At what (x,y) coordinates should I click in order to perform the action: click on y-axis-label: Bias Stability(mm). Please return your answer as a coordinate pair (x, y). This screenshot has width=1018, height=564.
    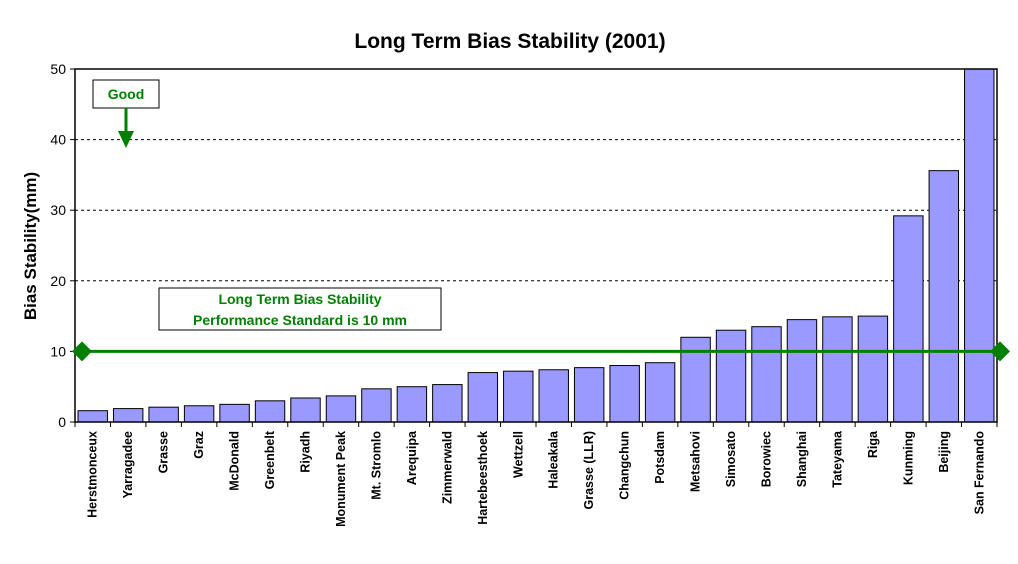
    Looking at the image, I should click on (30, 246).